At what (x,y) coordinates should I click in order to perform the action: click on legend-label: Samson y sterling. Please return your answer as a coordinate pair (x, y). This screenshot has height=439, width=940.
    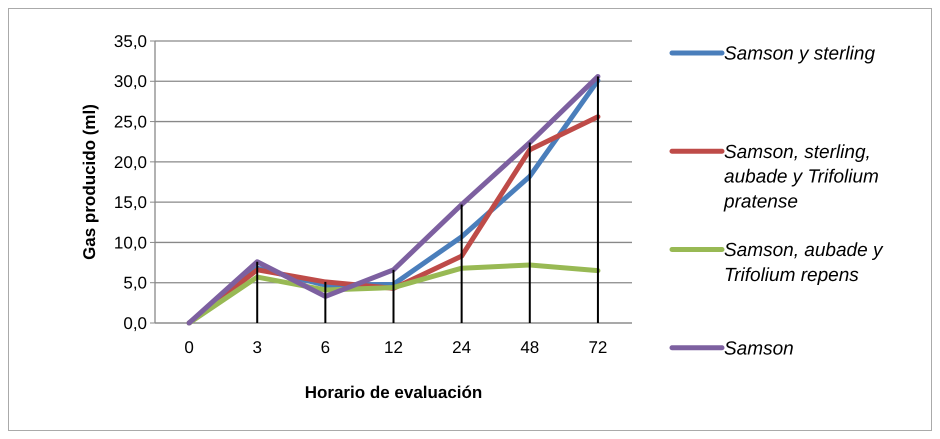
    Looking at the image, I should click on (800, 54).